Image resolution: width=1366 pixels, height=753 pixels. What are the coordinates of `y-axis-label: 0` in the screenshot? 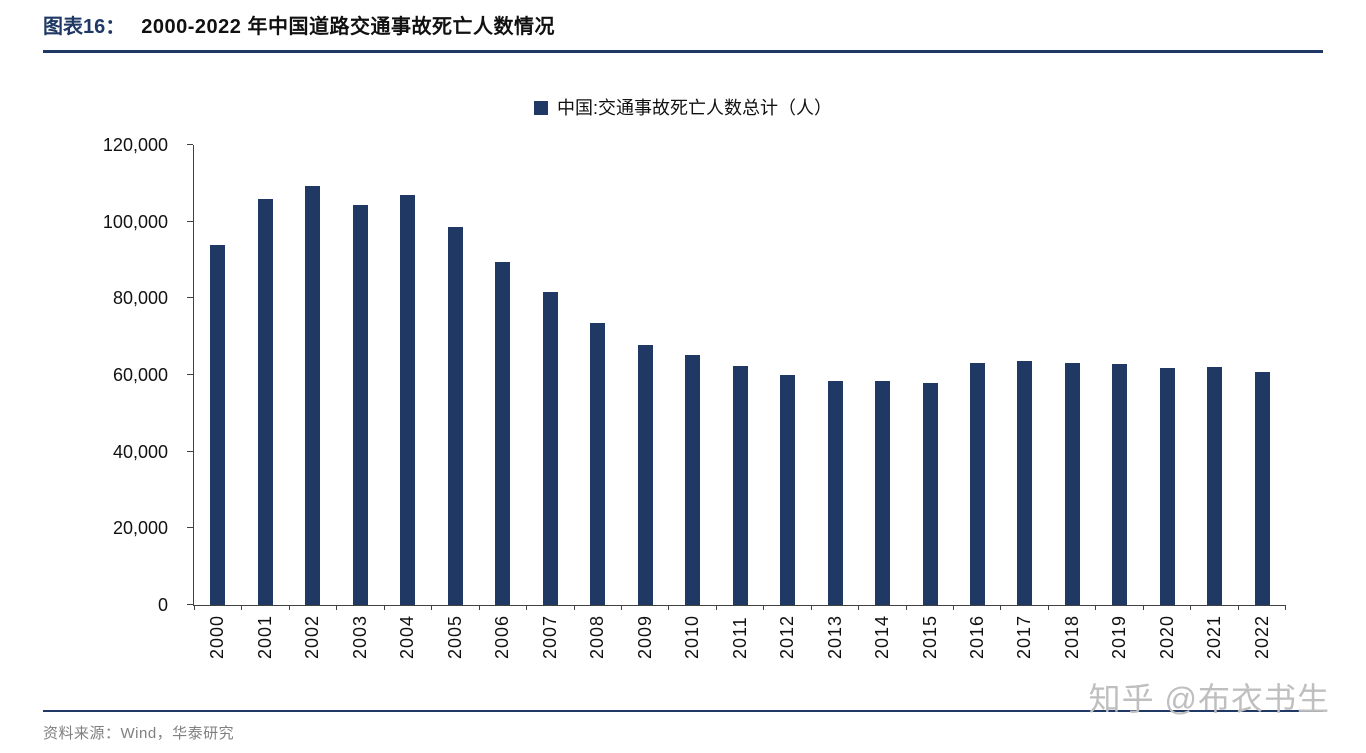 It's located at (162, 605).